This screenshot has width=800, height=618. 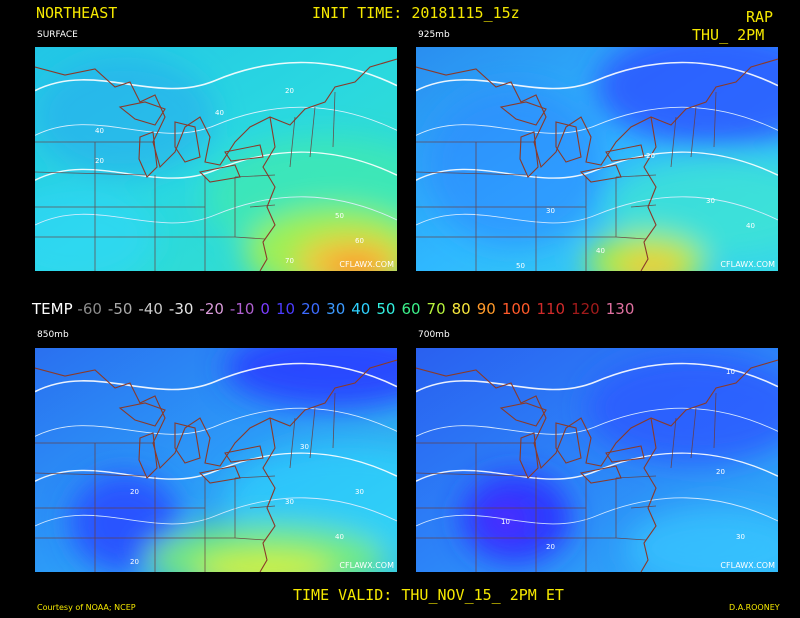 What do you see at coordinates (416, 13) in the screenshot?
I see `init-time: INIT TIME: 20181115_15z` at bounding box center [416, 13].